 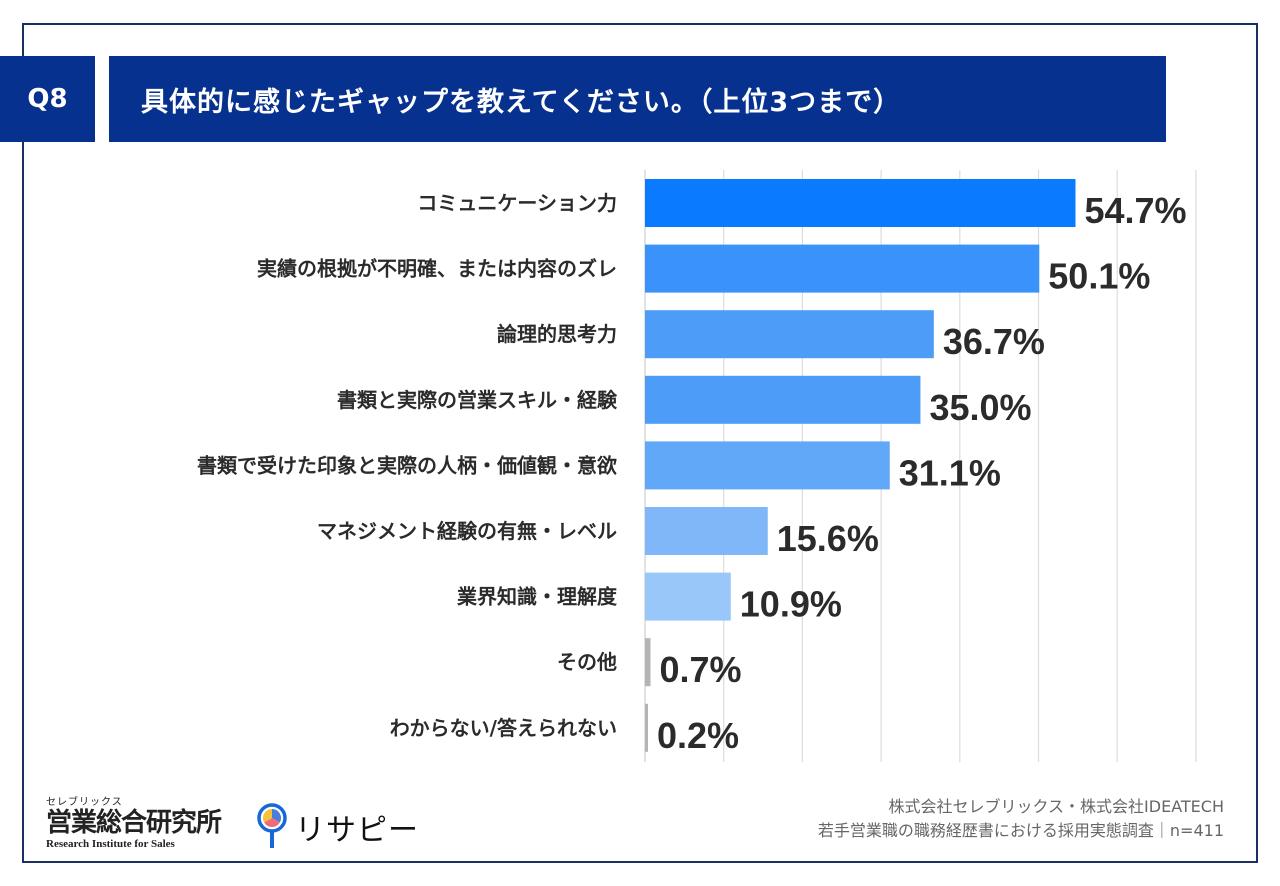 I want to click on category-label: 書類と実際の営業スキル・経験, so click(x=477, y=400).